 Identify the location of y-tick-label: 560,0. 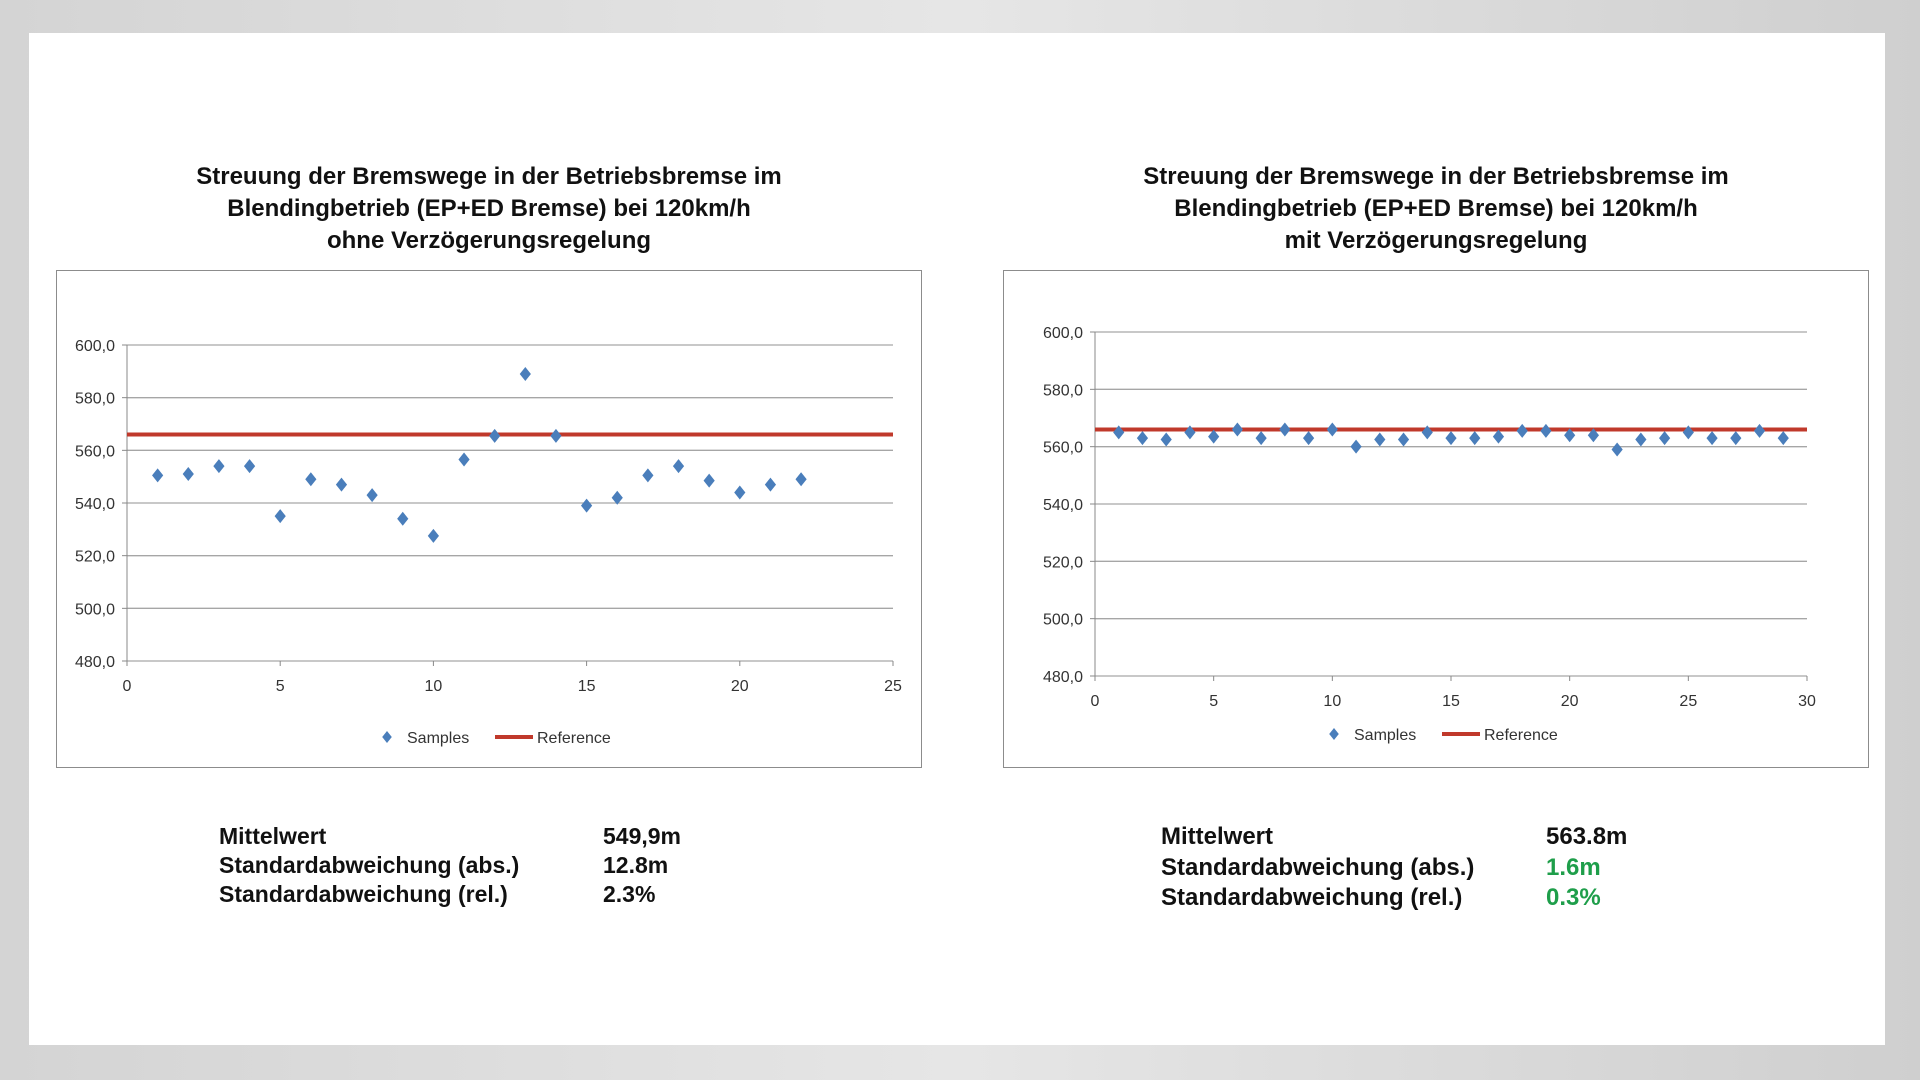
(1063, 448).